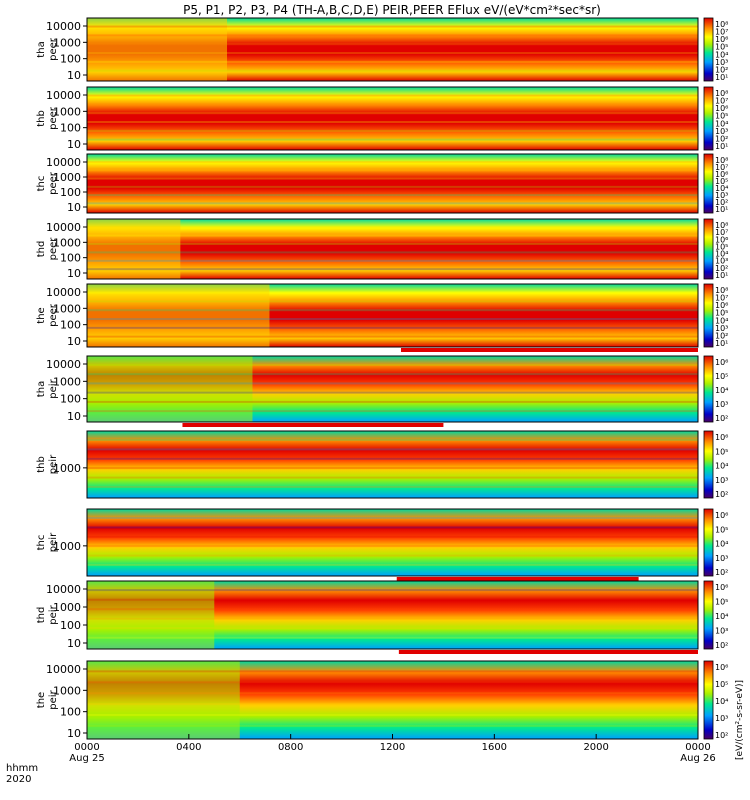 This screenshot has height=800, width=750. Describe the element at coordinates (18, 779) in the screenshot. I see `time-axis-label-year: 2020` at that location.